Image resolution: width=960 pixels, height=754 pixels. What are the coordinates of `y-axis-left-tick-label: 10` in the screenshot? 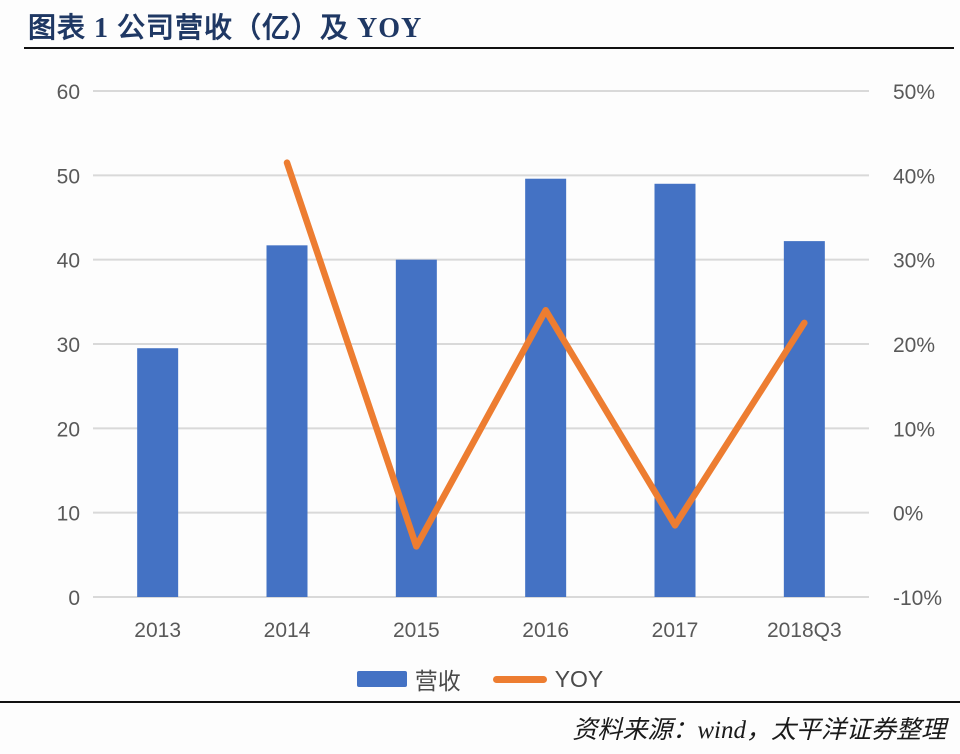 It's located at (68, 514).